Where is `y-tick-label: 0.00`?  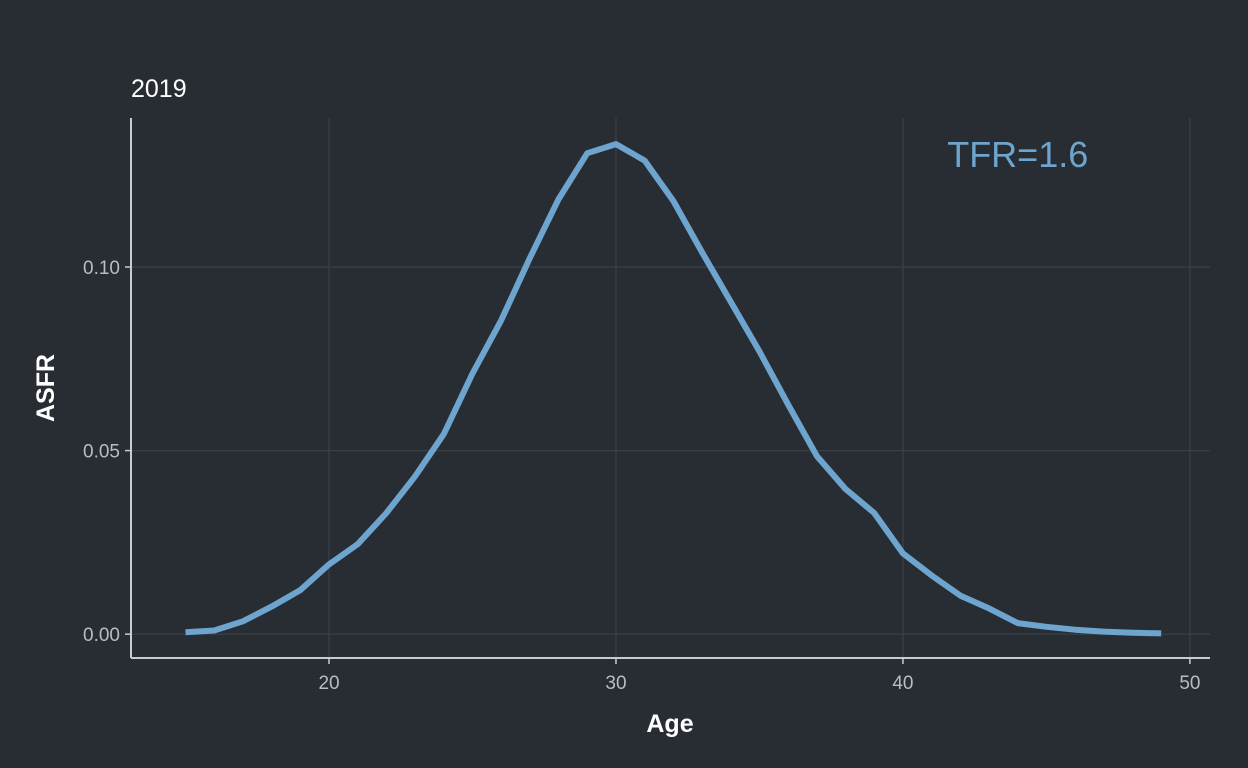
y-tick-label: 0.00 is located at coordinates (101, 635).